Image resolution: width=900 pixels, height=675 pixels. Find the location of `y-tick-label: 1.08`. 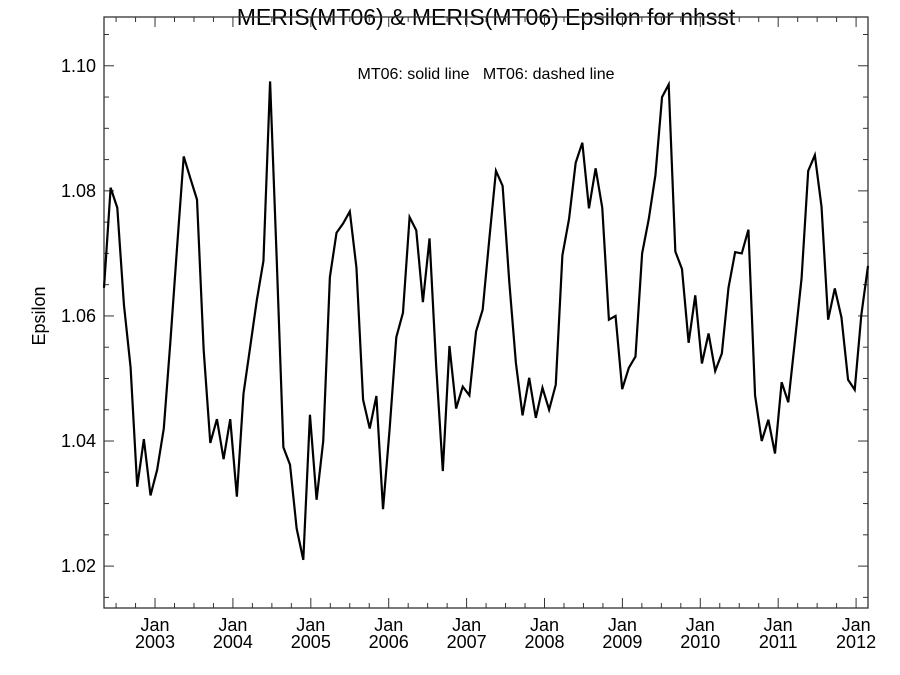

y-tick-label: 1.08 is located at coordinates (78, 191).